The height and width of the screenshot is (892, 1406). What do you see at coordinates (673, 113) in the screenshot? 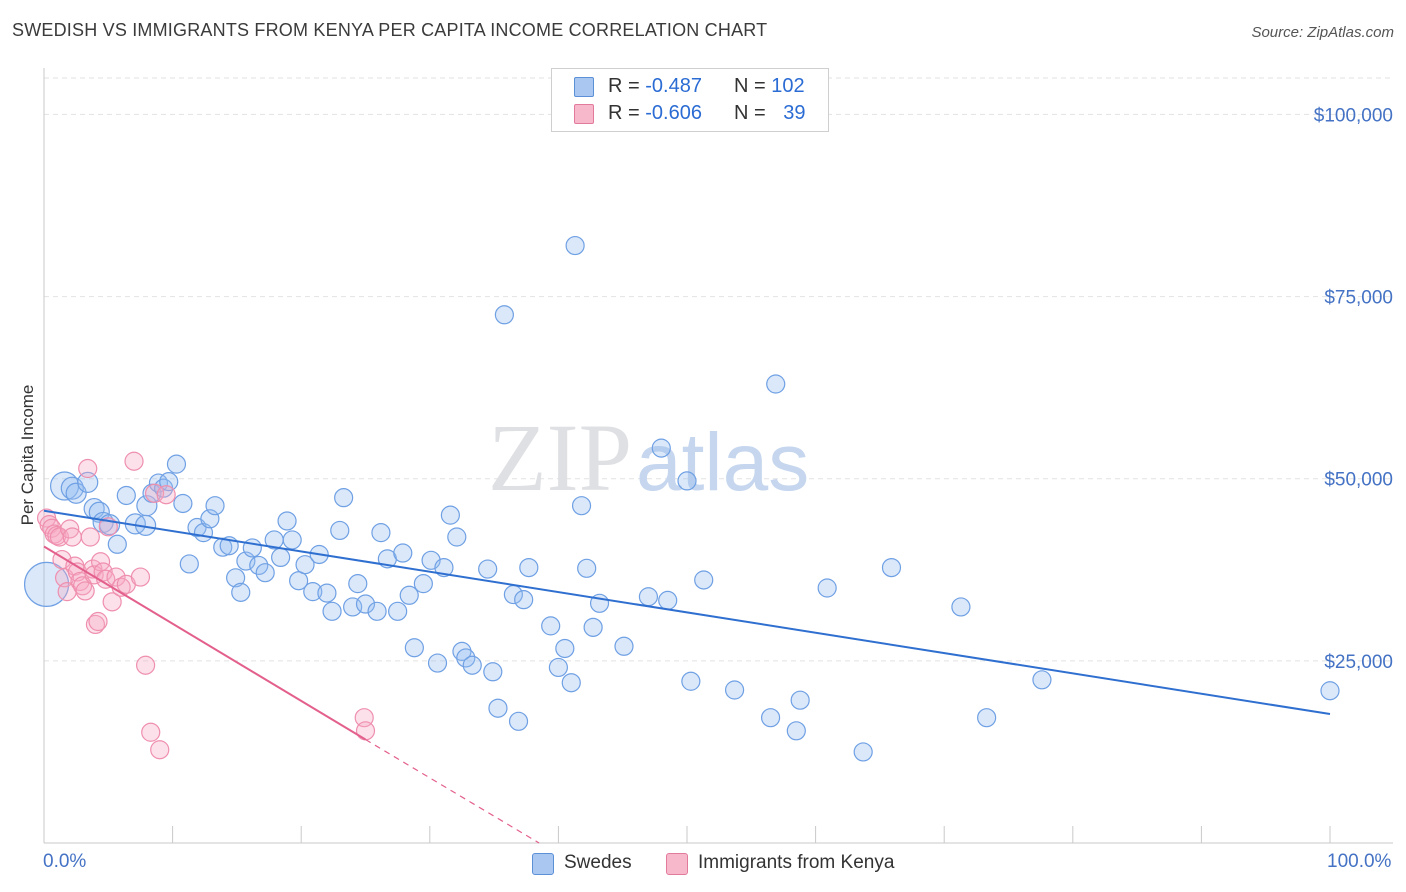
I see `legend-r-value: -0.606` at bounding box center [673, 113].